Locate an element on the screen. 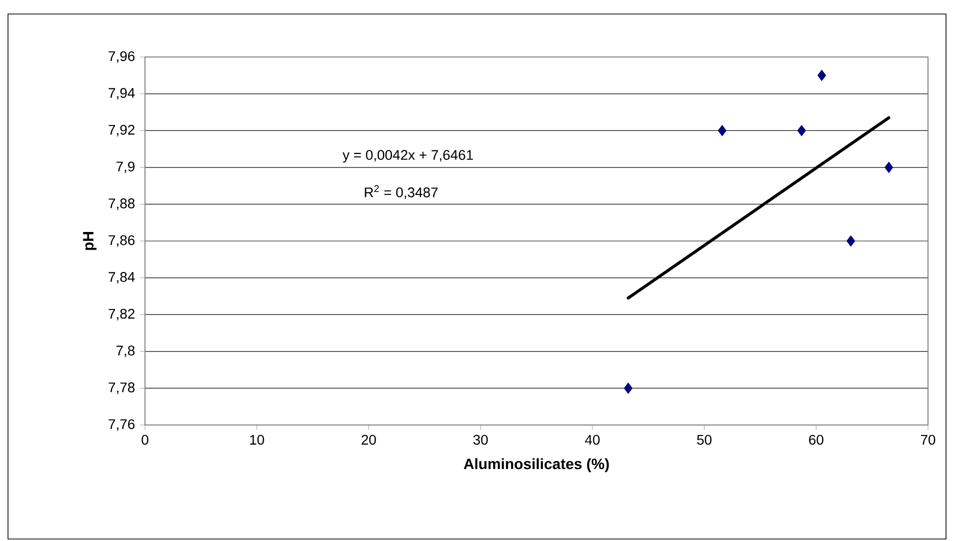 This screenshot has width=954, height=541. x-tick-label: 30 is located at coordinates (480, 439).